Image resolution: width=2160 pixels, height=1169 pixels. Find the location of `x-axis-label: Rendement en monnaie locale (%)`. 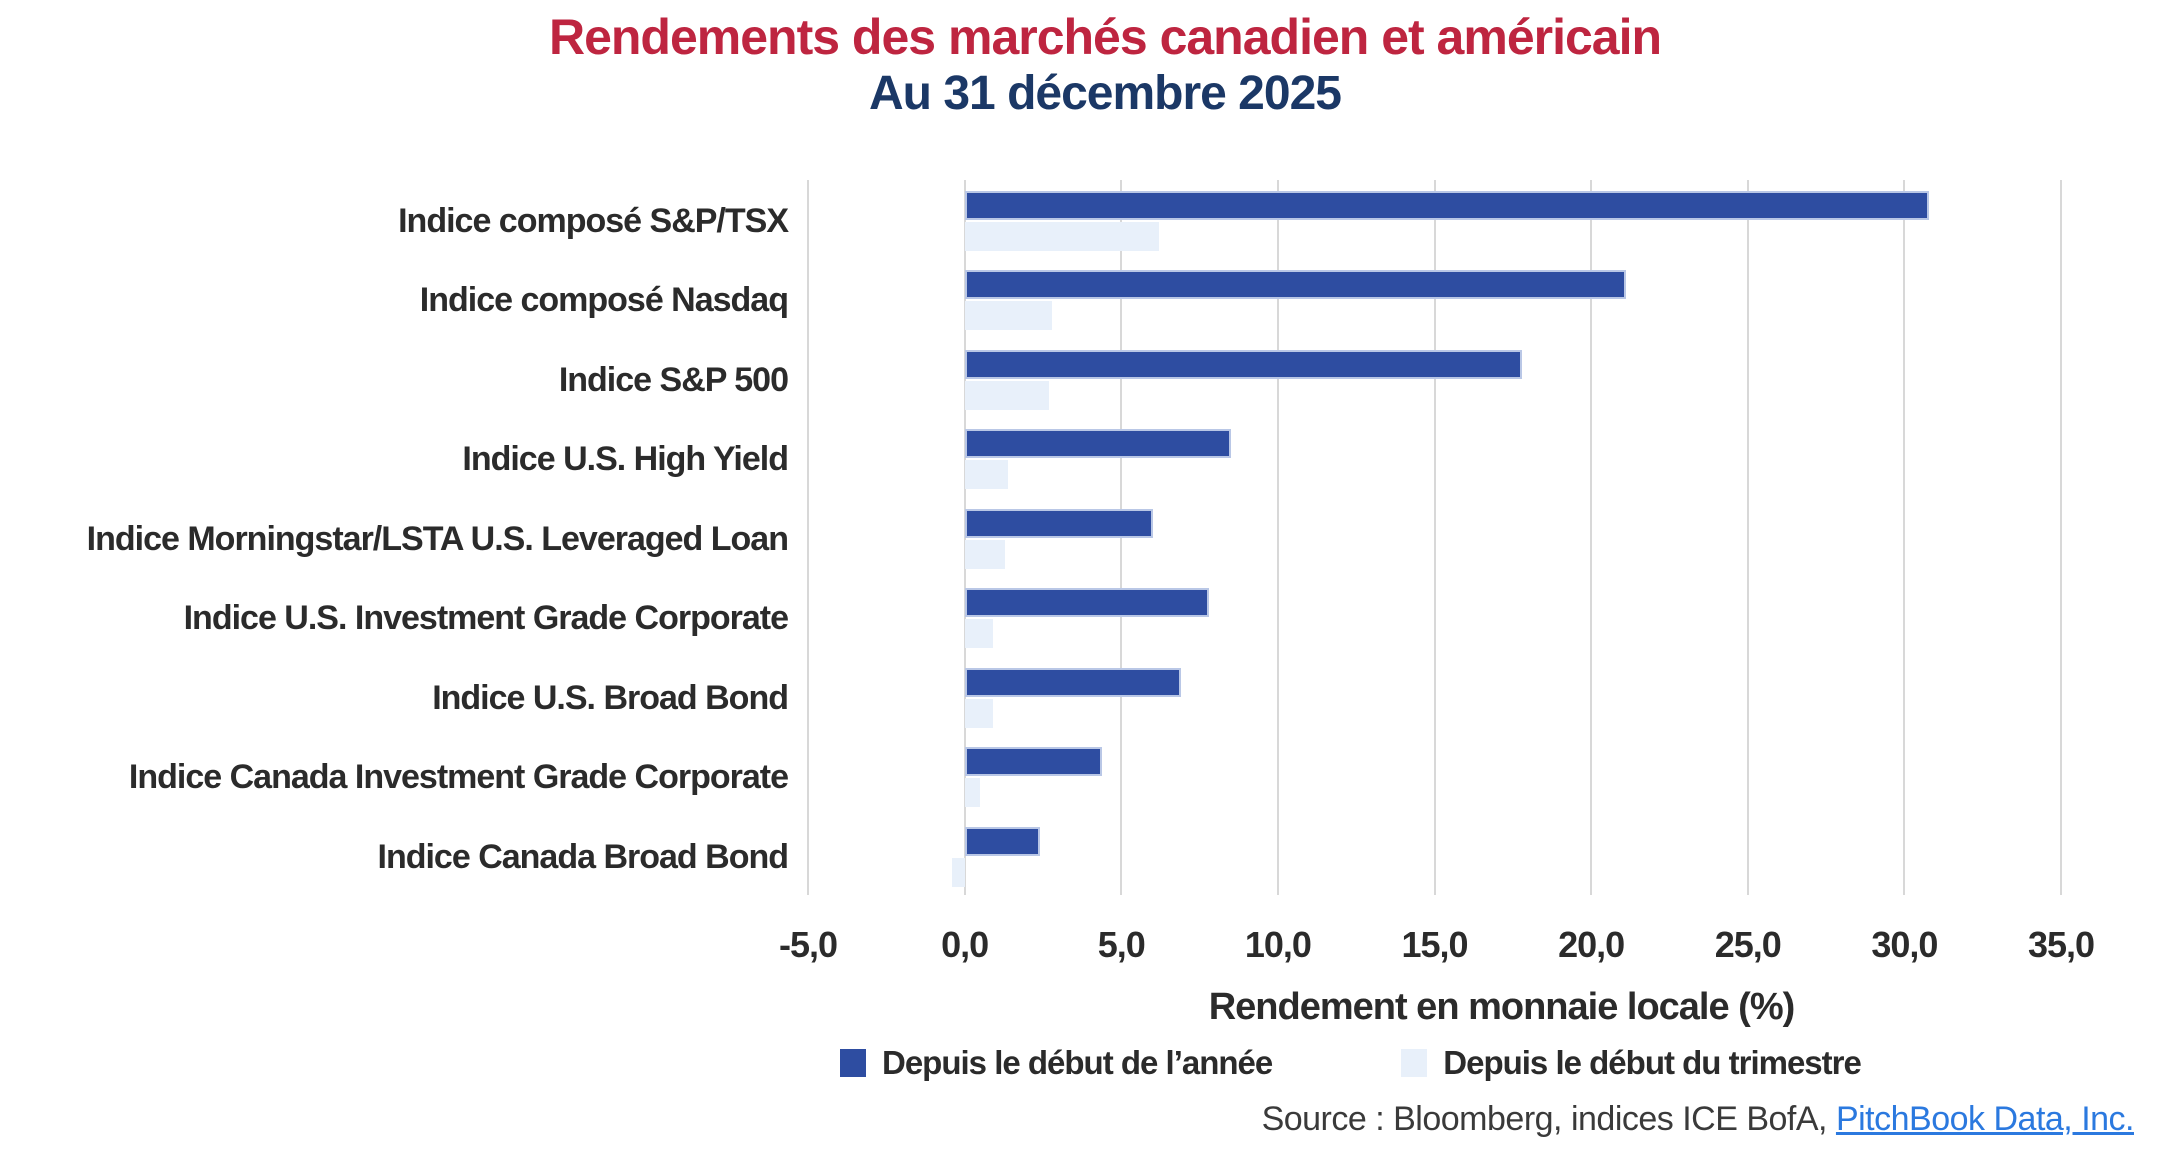

x-axis-label: Rendement en monnaie locale (%) is located at coordinates (1502, 1007).